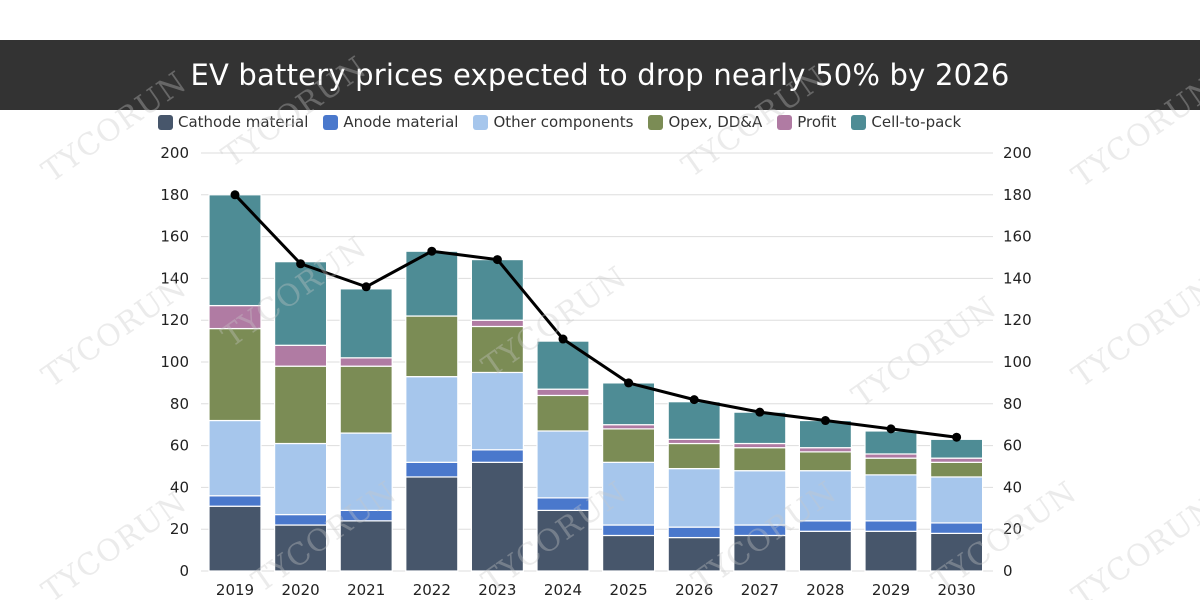 This screenshot has height=600, width=1200. I want to click on legend-label: Cathode material, so click(243, 122).